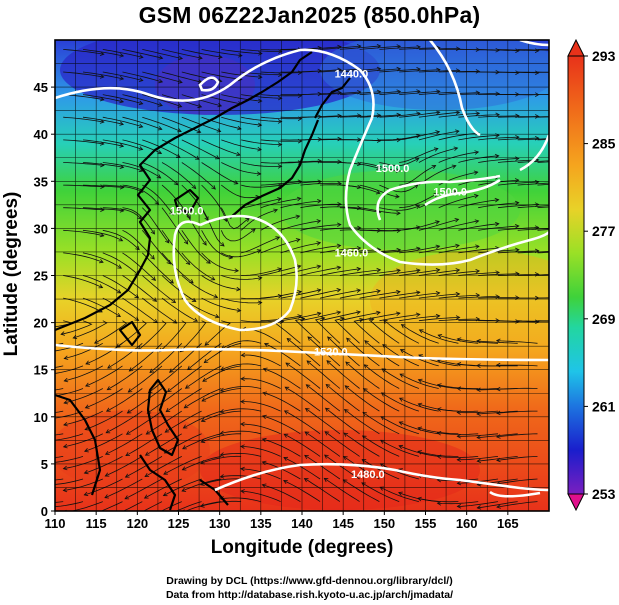 This screenshot has width=619, height=605. What do you see at coordinates (600, 275) in the screenshot?
I see `colorbar-ticks: 293 285 277 269 261 253` at bounding box center [600, 275].